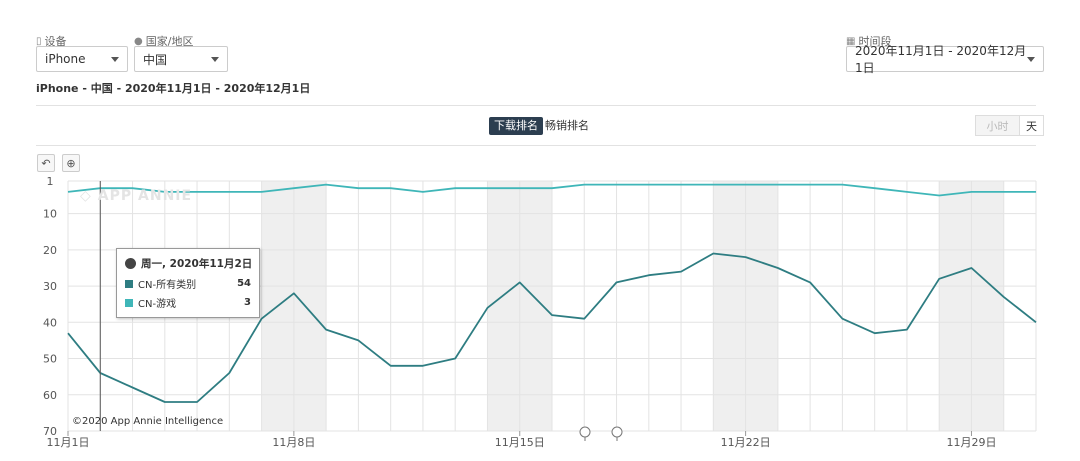 This screenshot has height=461, width=1080. What do you see at coordinates (181, 59) in the screenshot?
I see `country-select: 中国` at bounding box center [181, 59].